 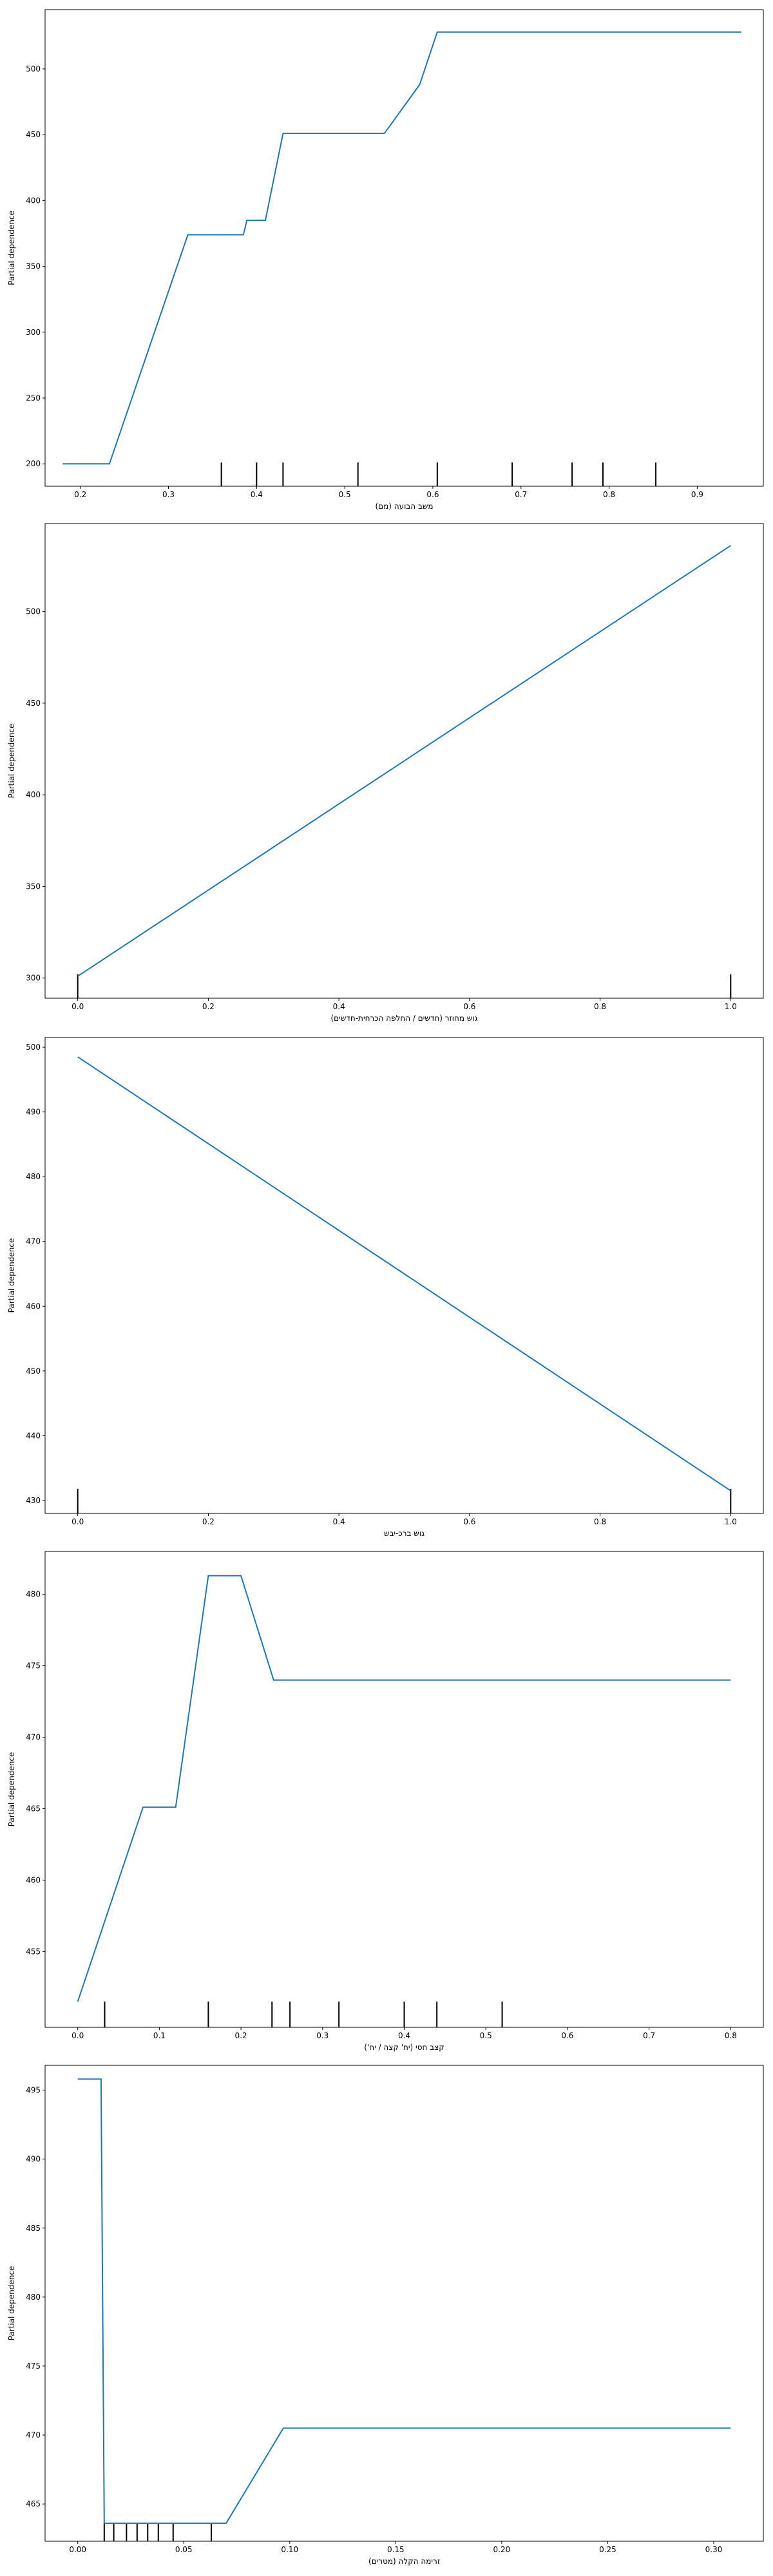 I want to click on x-tick-label: 0.30, so click(x=714, y=2549).